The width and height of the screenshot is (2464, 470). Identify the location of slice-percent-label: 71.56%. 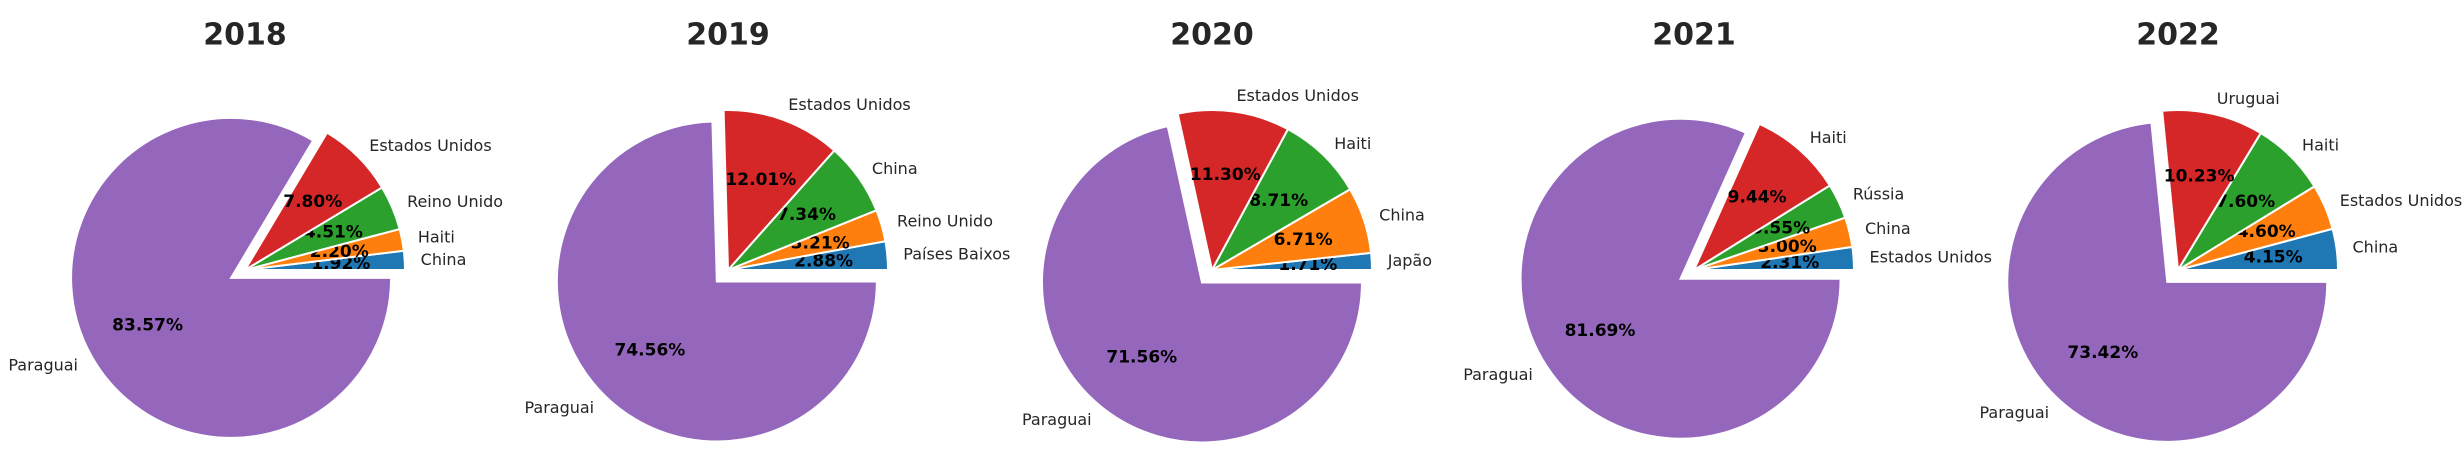
(1141, 357).